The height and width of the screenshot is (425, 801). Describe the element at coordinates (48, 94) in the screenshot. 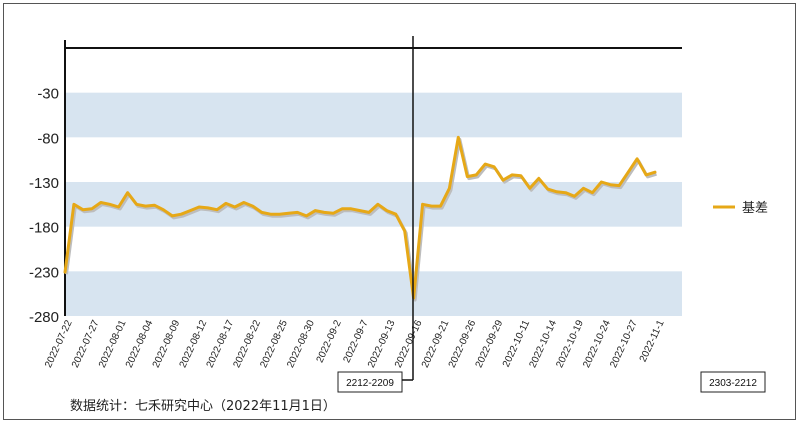

I see `y-tick-label-0: -30` at that location.